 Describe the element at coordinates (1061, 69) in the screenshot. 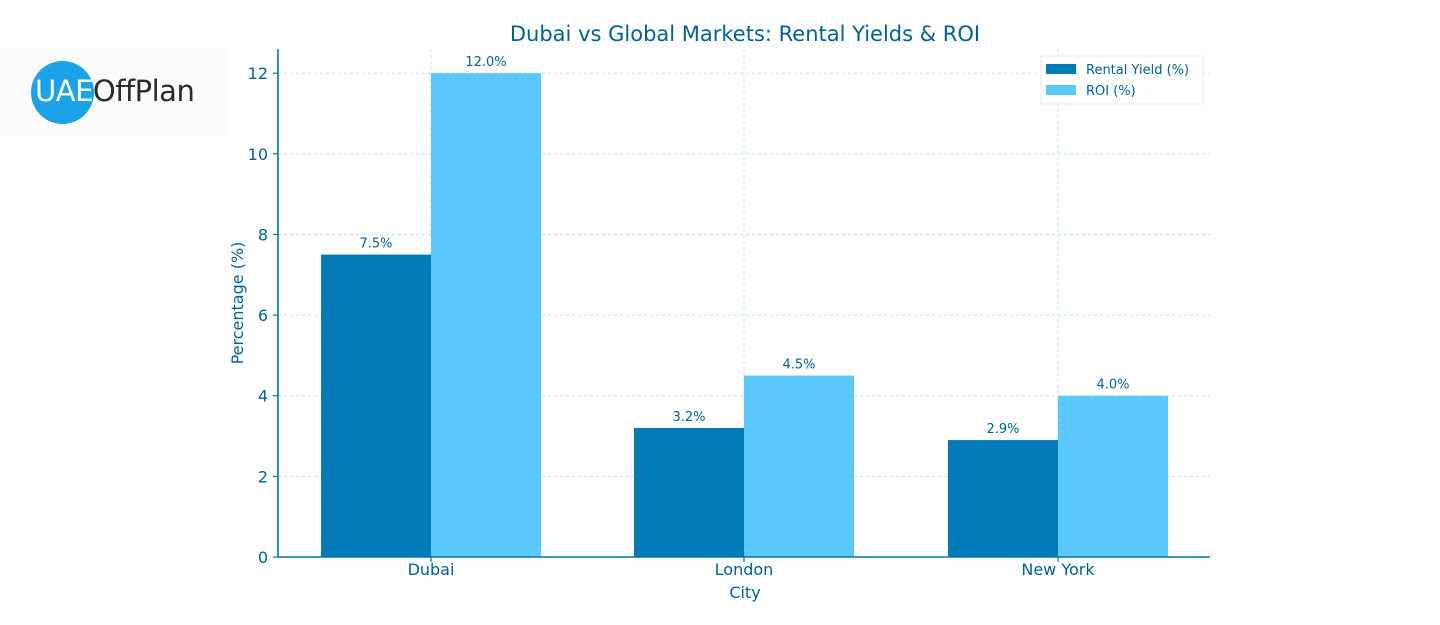

I see `legend-swatch-rental-yield` at that location.